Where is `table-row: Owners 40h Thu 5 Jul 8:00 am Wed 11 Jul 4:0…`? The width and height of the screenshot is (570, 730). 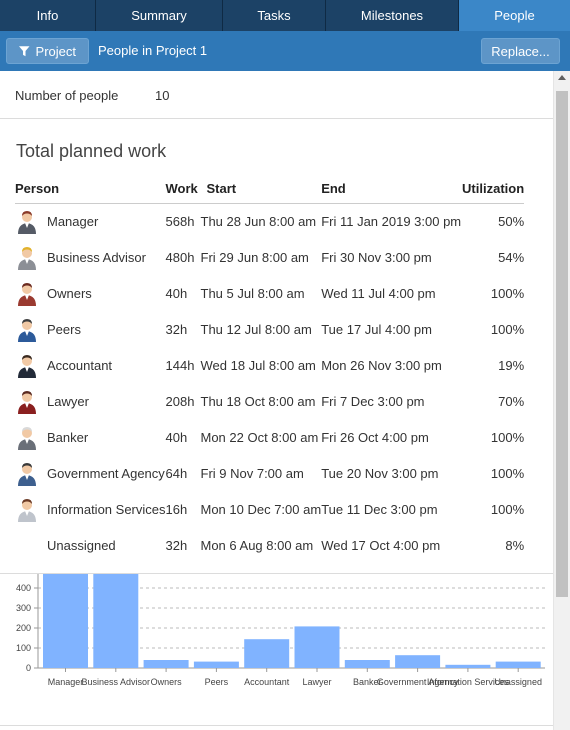 table-row: Owners 40h Thu 5 Jul 8:00 am Wed 11 Jul 4:0… is located at coordinates (269, 293).